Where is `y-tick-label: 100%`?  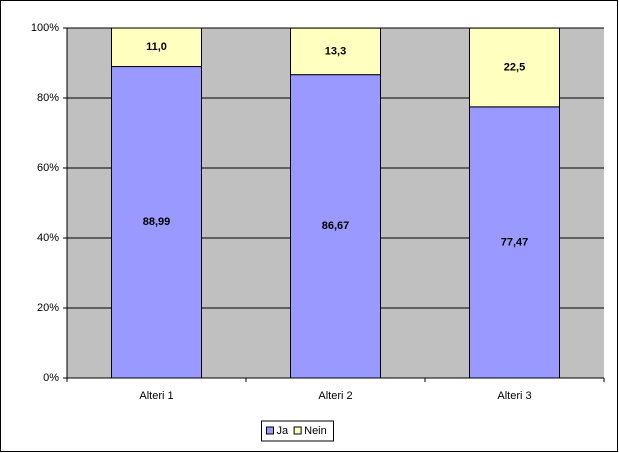 y-tick-label: 100% is located at coordinates (45, 28).